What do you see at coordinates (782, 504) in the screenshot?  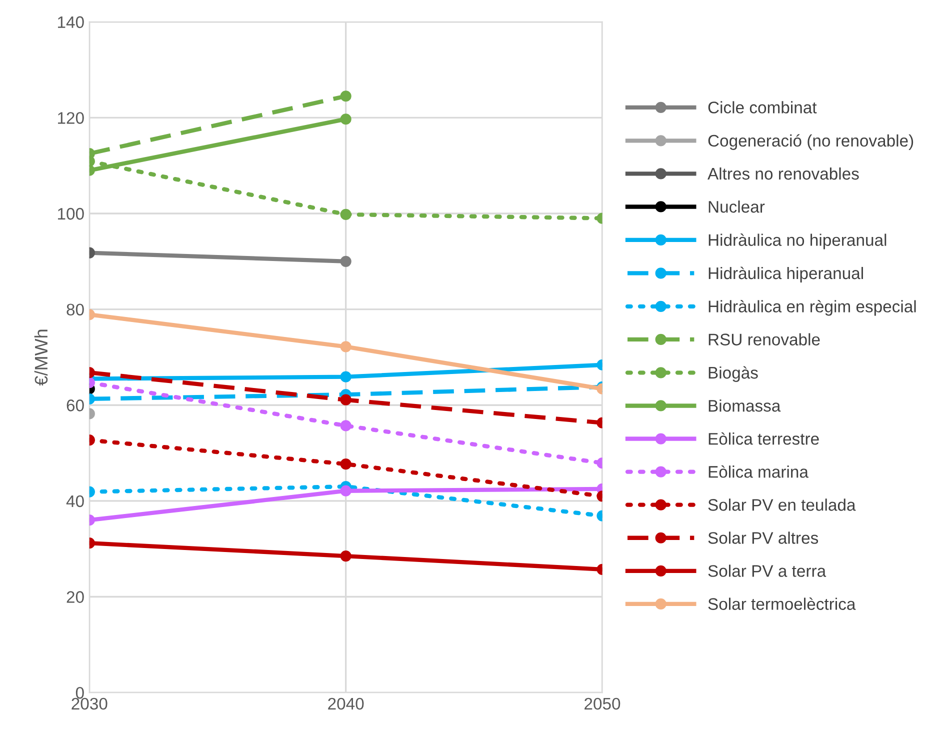 I see `legend-label: Solar PV en teulada` at bounding box center [782, 504].